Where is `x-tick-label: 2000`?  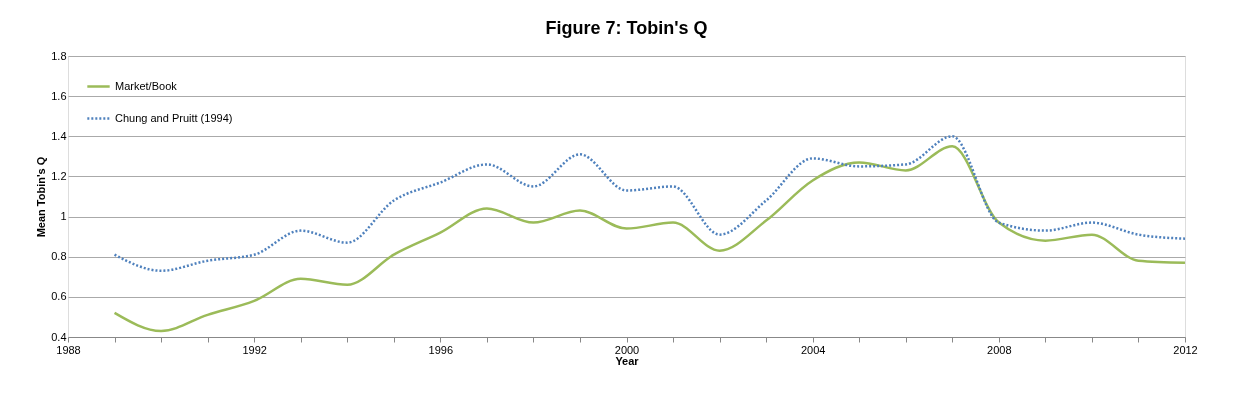 x-tick-label: 2000 is located at coordinates (627, 349).